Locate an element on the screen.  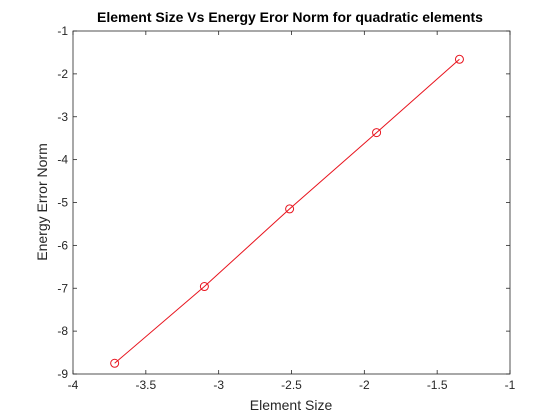
y-tick-label: -3 is located at coordinates (62, 117).